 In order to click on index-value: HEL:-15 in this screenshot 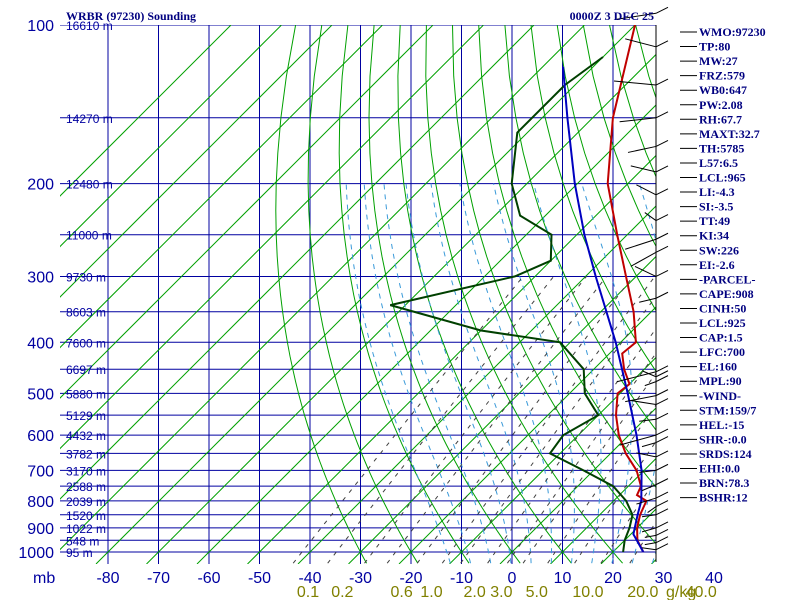, I will do `click(721, 425)`.